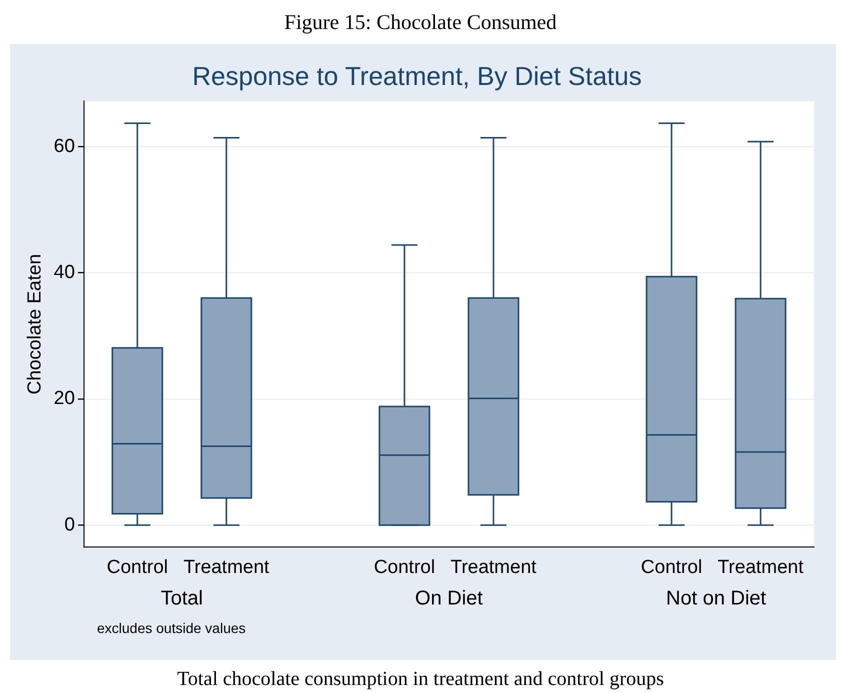  I want to click on y-tick-label: 20, so click(64, 399).